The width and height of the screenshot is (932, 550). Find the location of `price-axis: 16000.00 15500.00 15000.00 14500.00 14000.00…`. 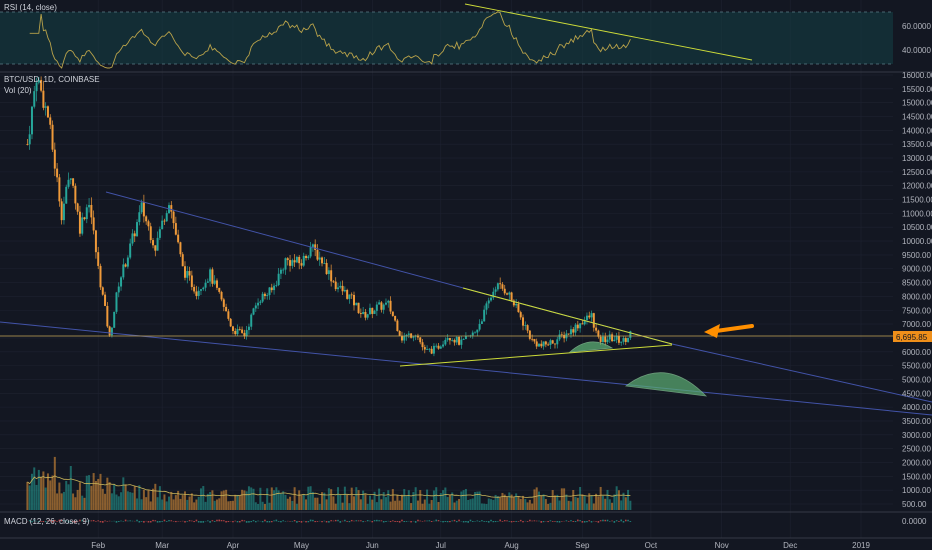

price-axis: 16000.00 15500.00 15000.00 14500.00 14000.00… is located at coordinates (917, 290).